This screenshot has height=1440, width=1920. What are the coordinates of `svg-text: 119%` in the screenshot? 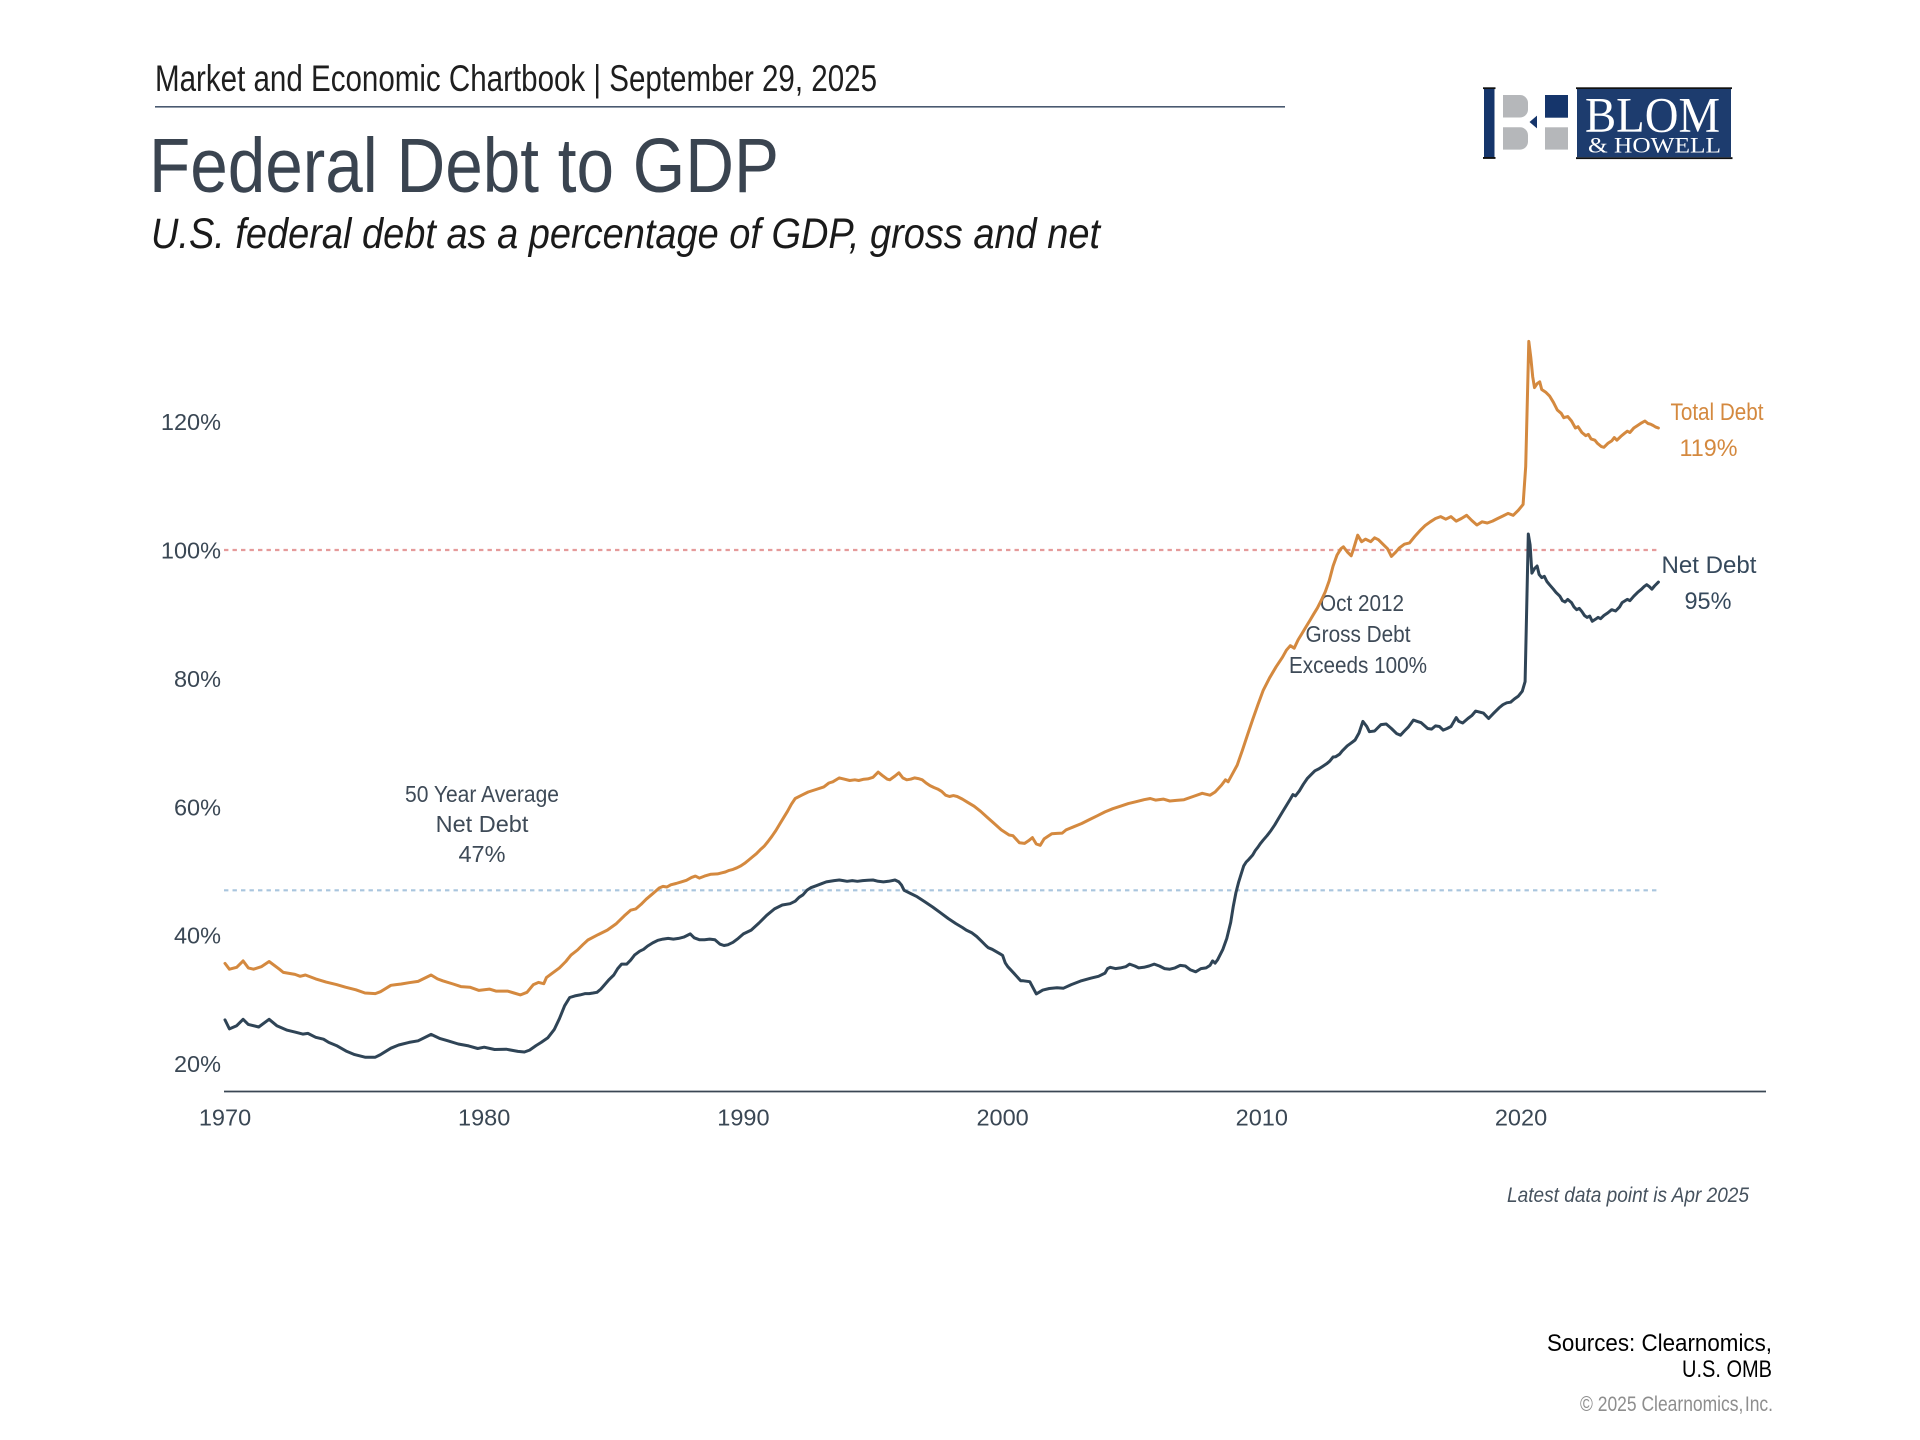 It's located at (1709, 448).